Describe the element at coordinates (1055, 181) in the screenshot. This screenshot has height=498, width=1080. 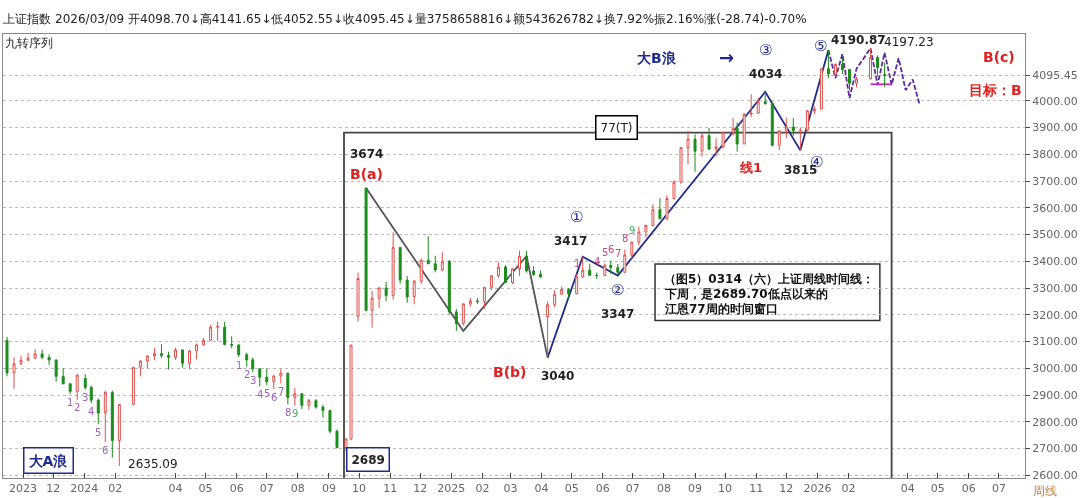
I see `y-tick-label: 3700.00` at that location.